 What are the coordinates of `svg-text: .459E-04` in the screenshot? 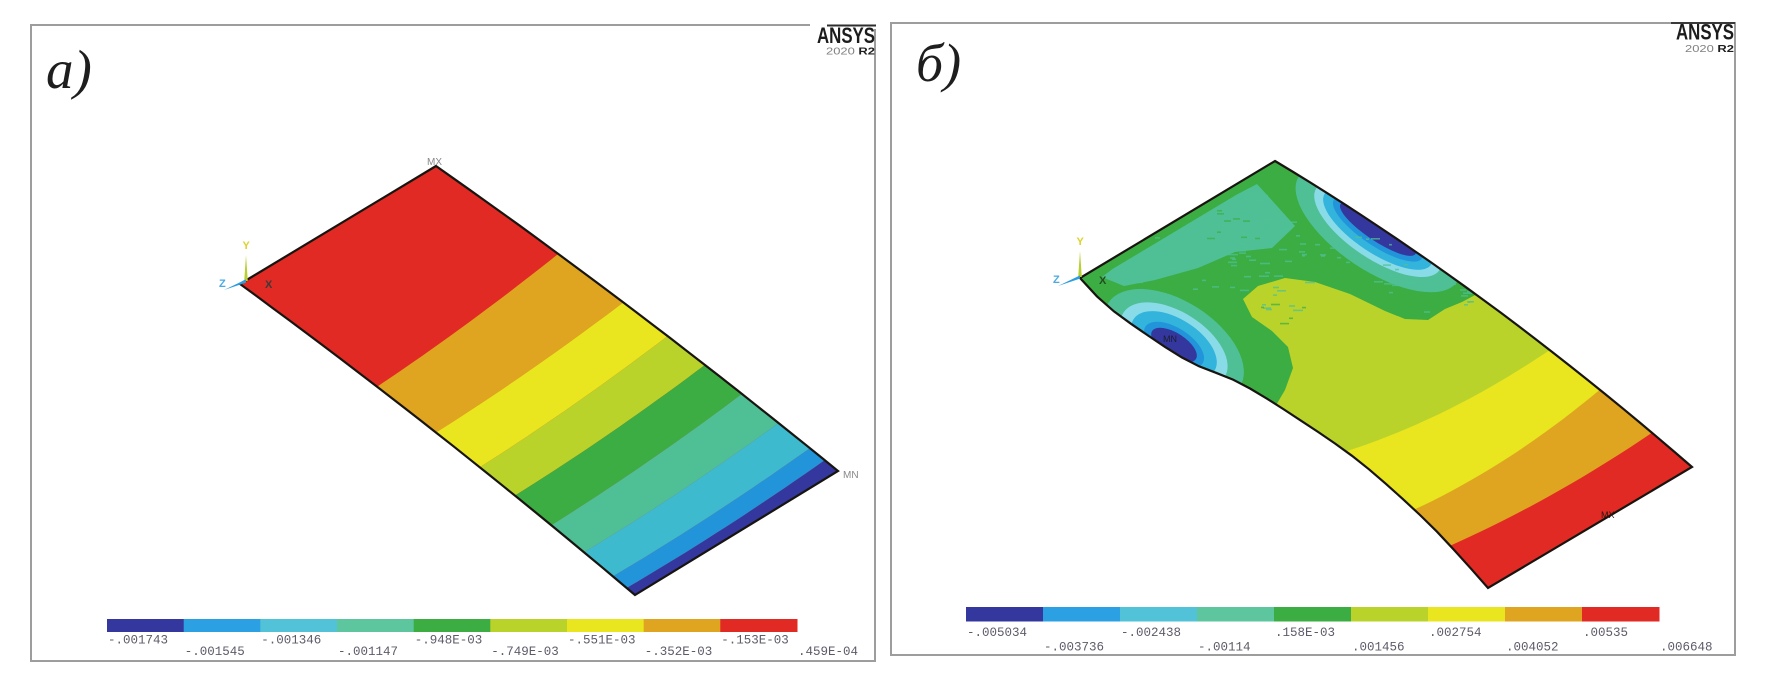 It's located at (828, 652).